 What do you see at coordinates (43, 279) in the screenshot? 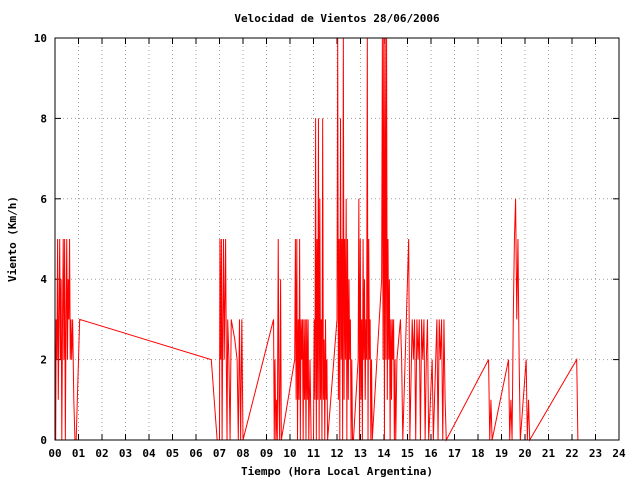
I see `y-tick-label: 4` at bounding box center [43, 279].